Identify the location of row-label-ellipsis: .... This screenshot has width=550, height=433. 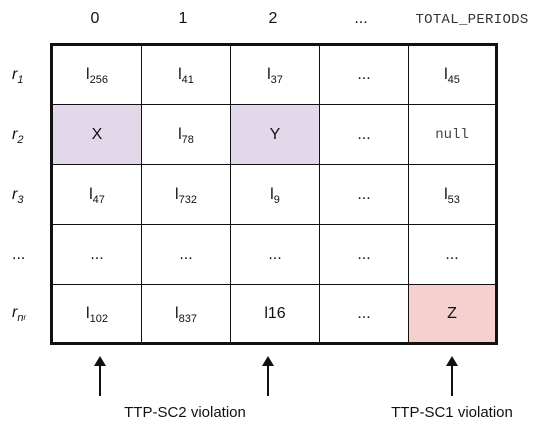
(19, 254).